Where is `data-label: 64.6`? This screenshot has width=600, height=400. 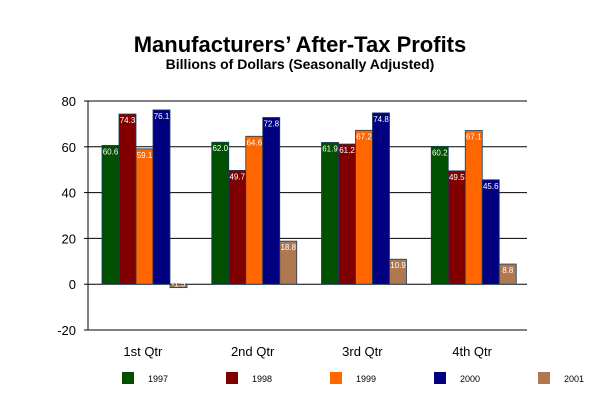 data-label: 64.6 is located at coordinates (254, 142).